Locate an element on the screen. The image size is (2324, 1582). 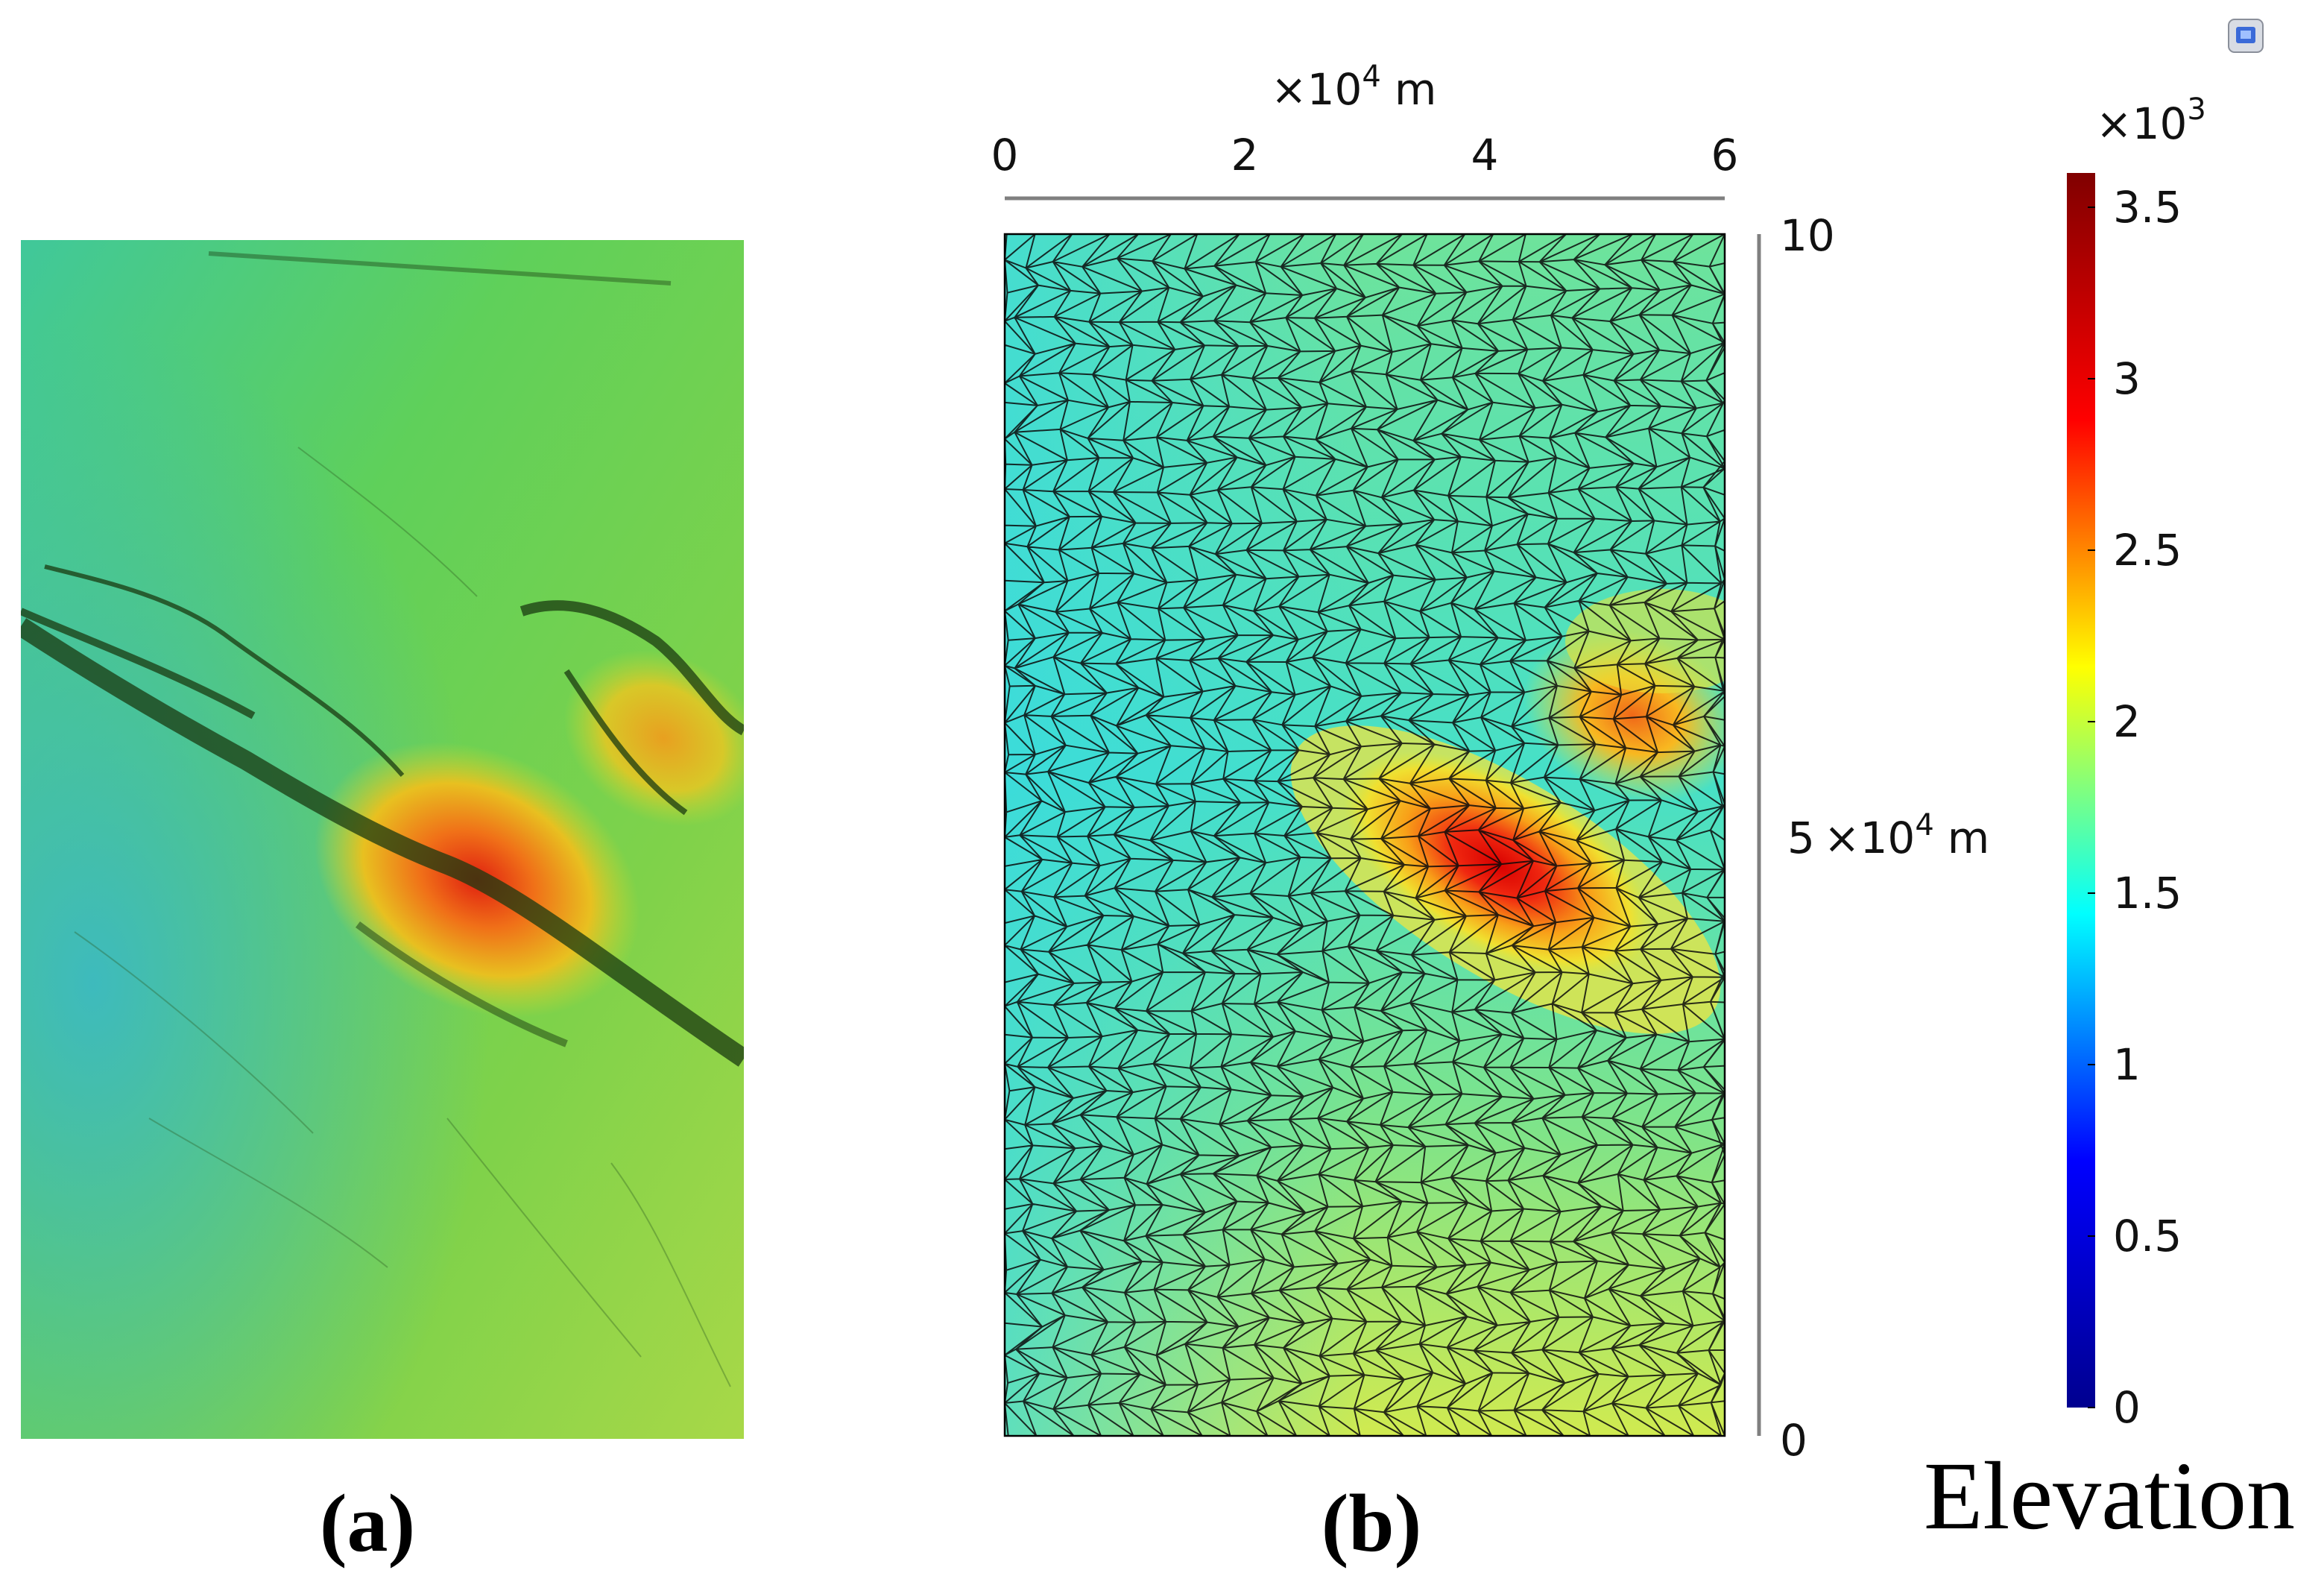
y-tick-label: 0 is located at coordinates (1793, 1440).